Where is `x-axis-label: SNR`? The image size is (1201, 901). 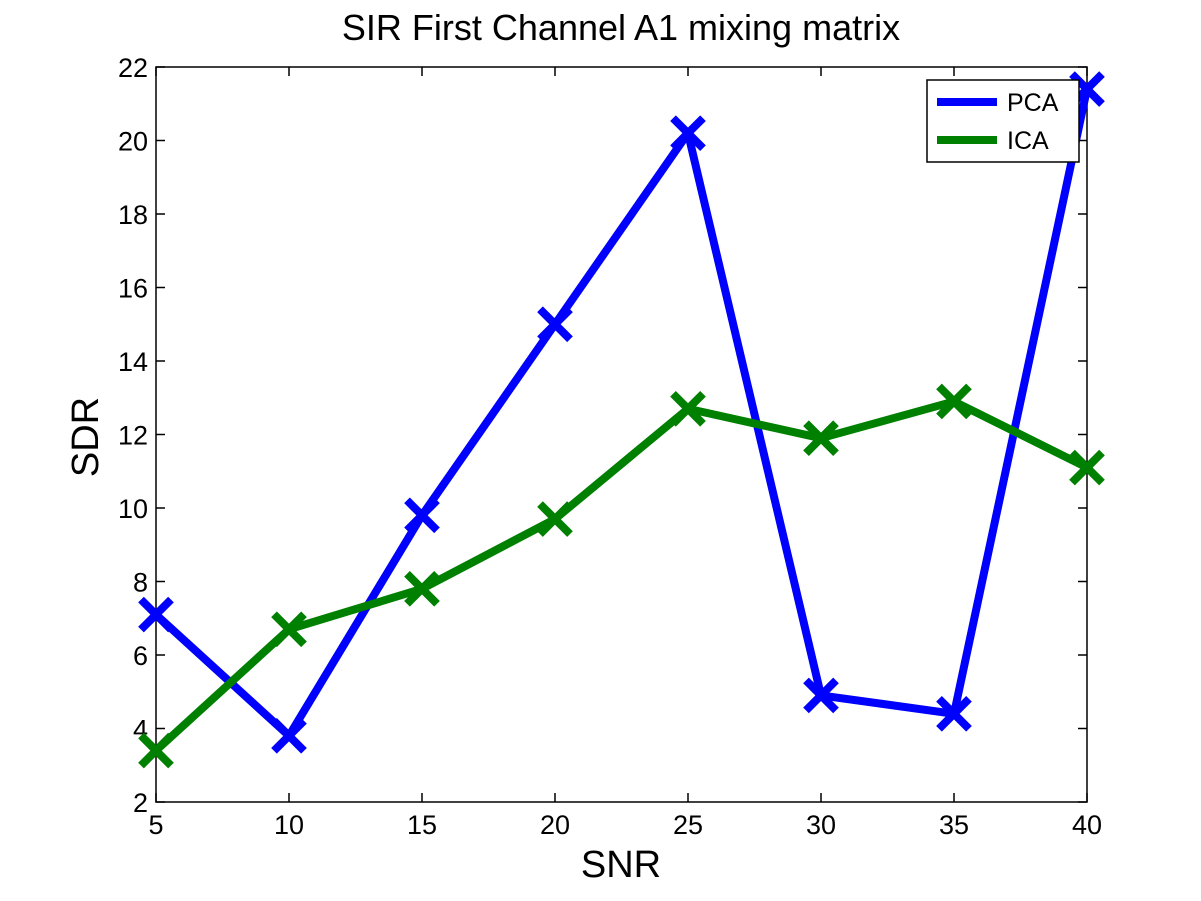
x-axis-label: SNR is located at coordinates (621, 865).